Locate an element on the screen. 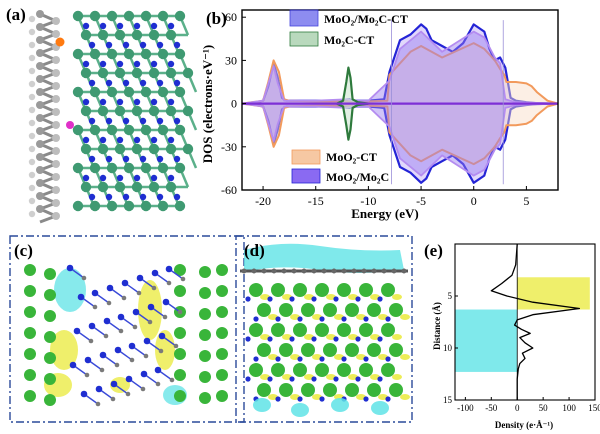 The width and height of the screenshot is (600, 434). panel-label-d: (d) is located at coordinates (254, 250).